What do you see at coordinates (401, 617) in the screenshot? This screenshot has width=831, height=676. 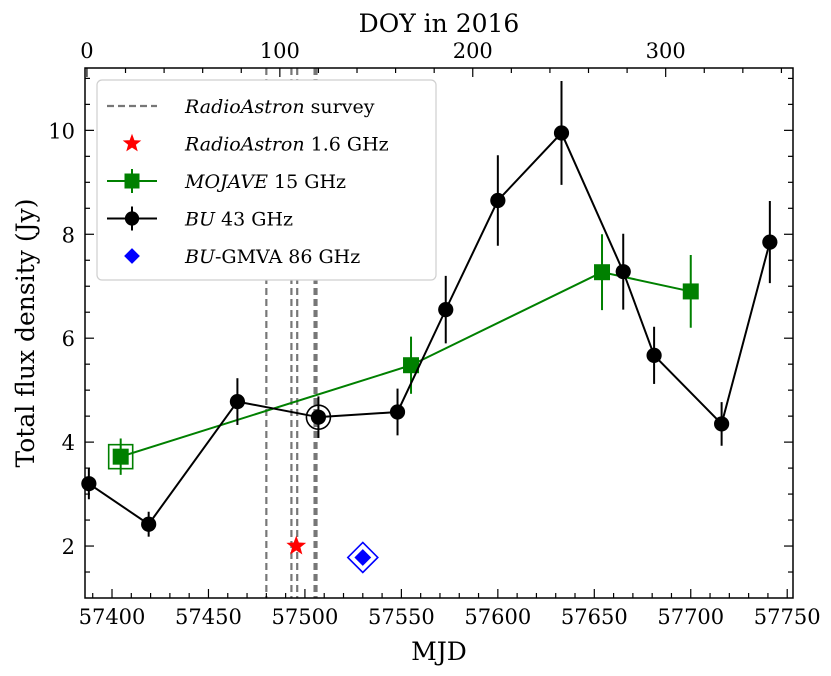 I see `x-tick-label: 57550` at bounding box center [401, 617].